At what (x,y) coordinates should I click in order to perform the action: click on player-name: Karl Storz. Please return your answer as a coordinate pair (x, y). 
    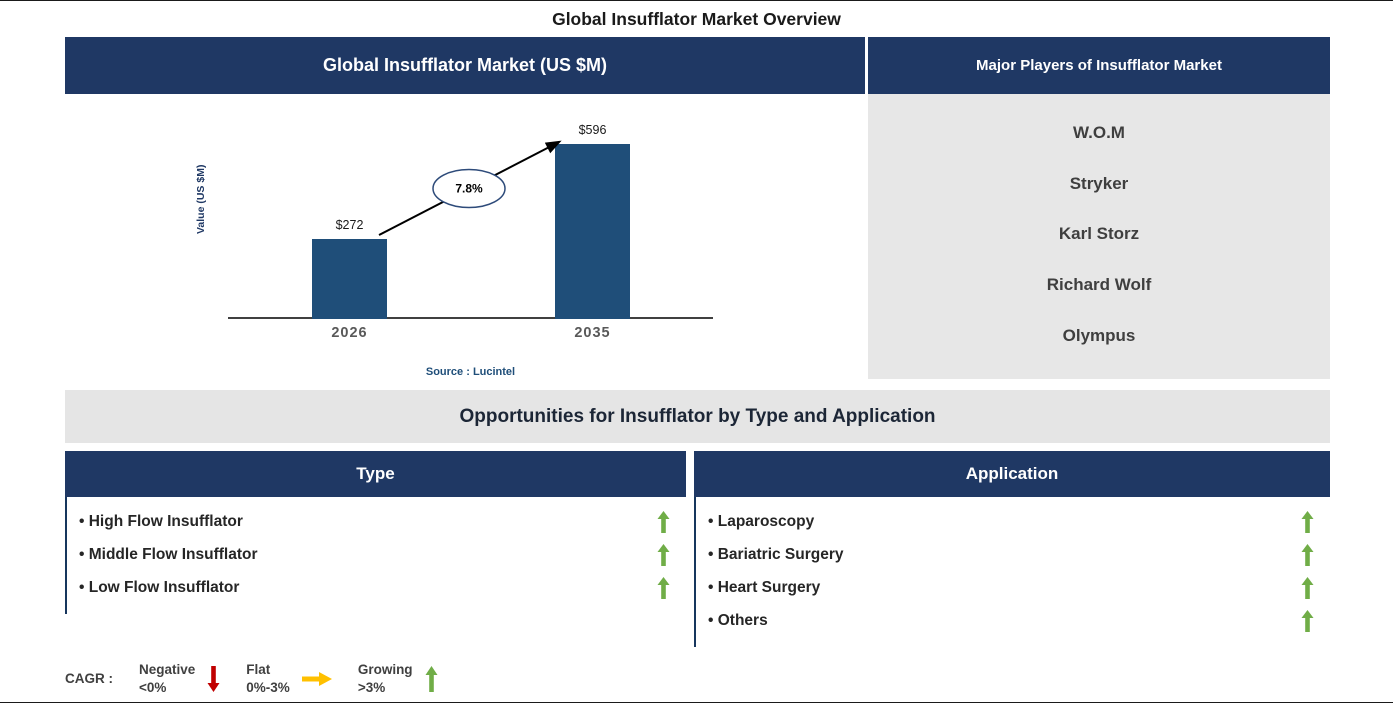
    Looking at the image, I should click on (1099, 234).